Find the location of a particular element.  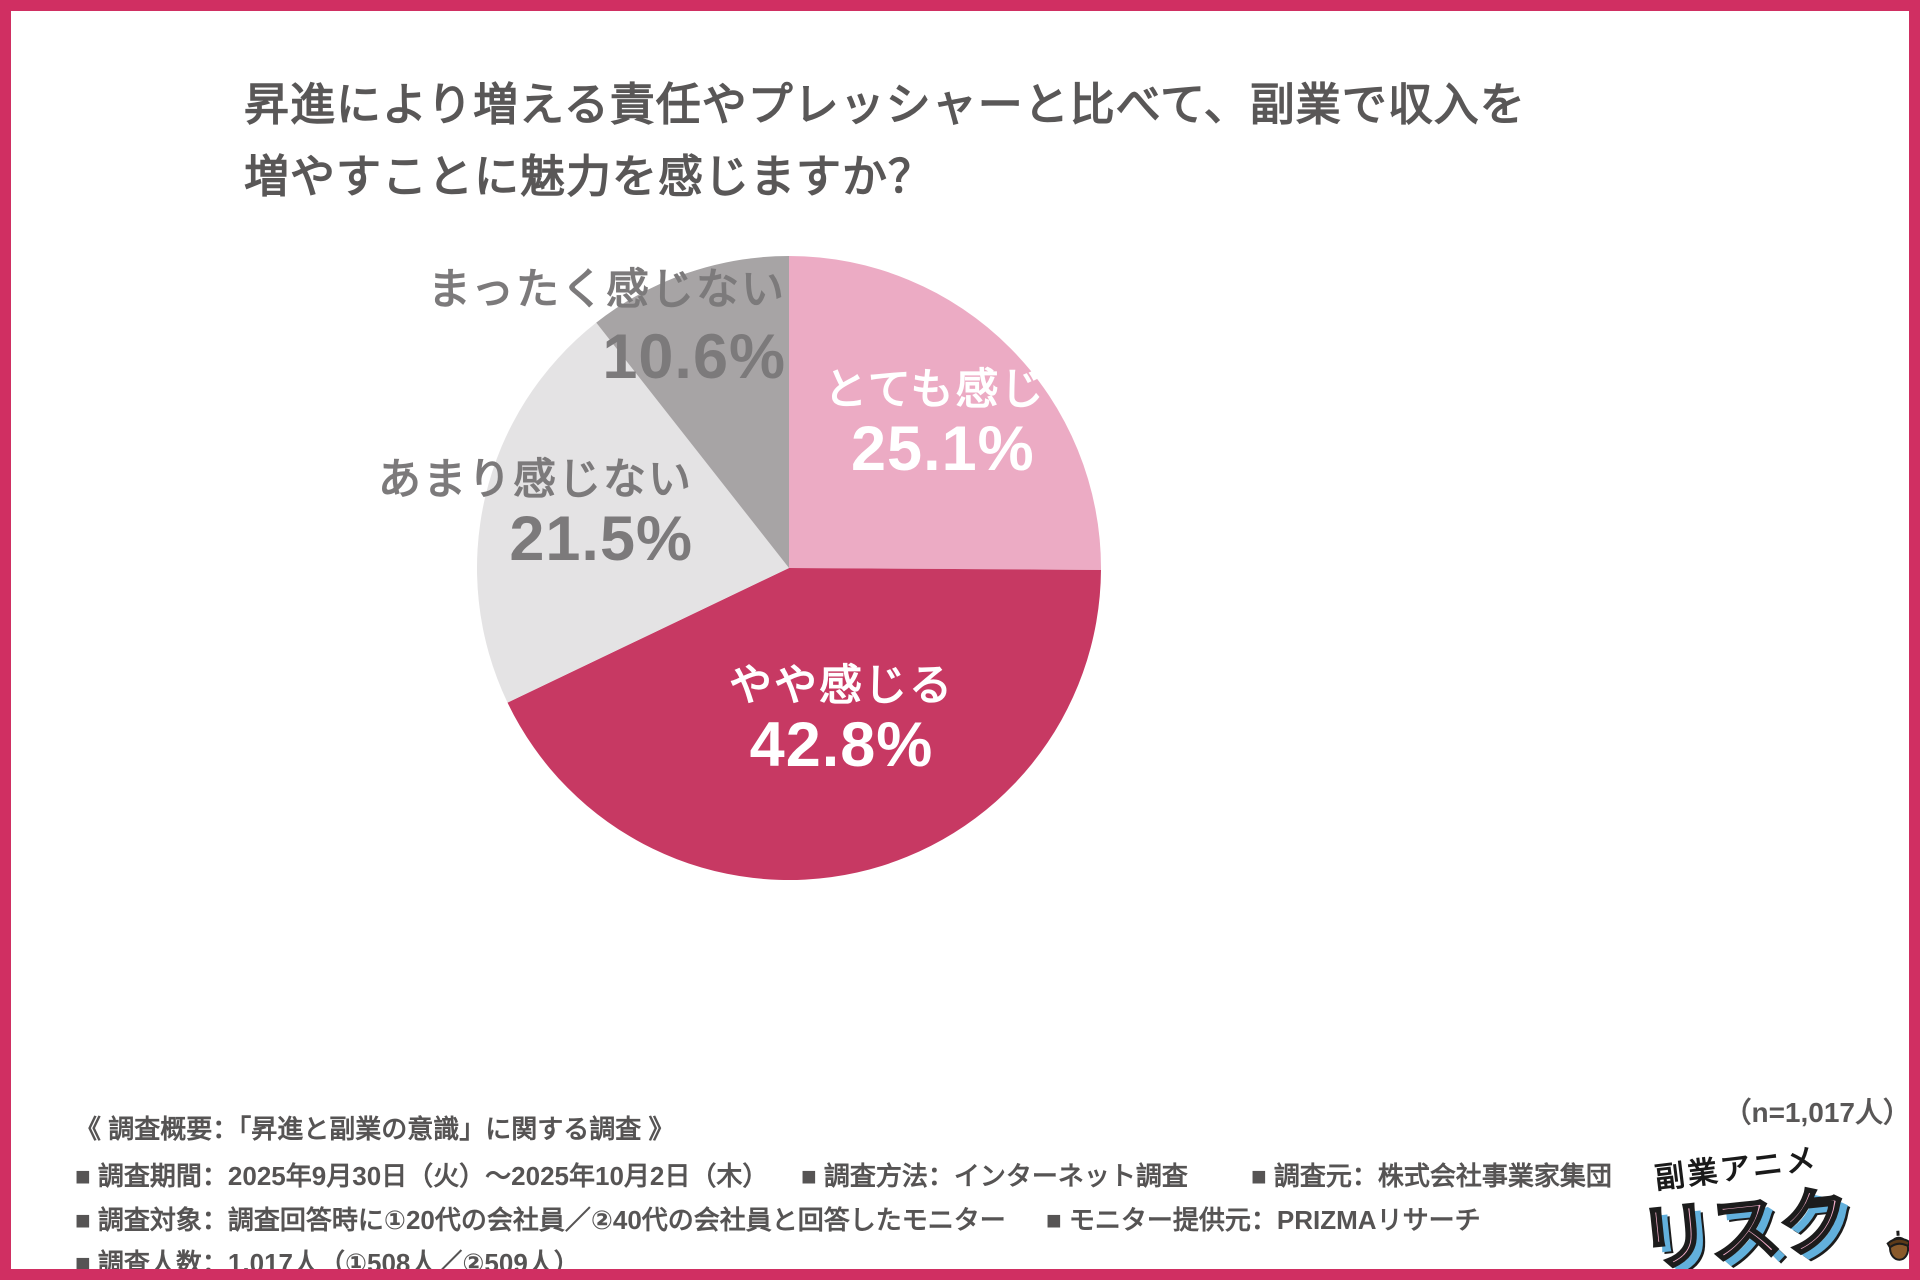

slice-value-not-much: 21.5% is located at coordinates (601, 539).